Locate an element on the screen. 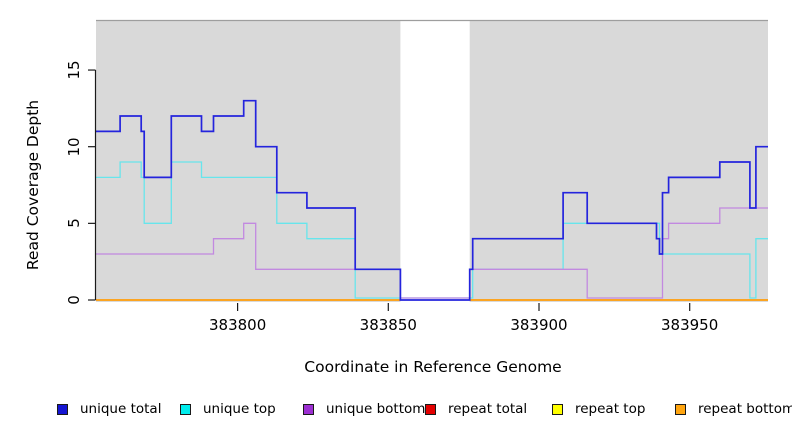 The height and width of the screenshot is (432, 792). x-tick-label: 383850 is located at coordinates (388, 325).